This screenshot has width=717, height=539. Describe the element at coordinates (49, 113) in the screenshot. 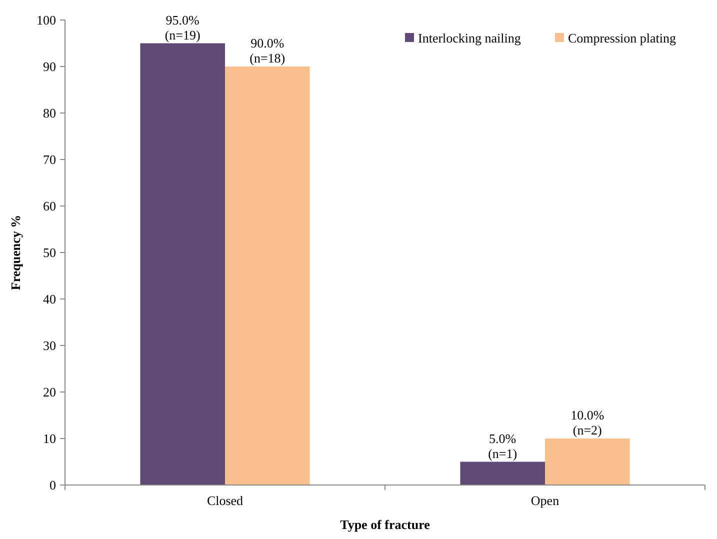

I see `y-tick-label: 80` at that location.